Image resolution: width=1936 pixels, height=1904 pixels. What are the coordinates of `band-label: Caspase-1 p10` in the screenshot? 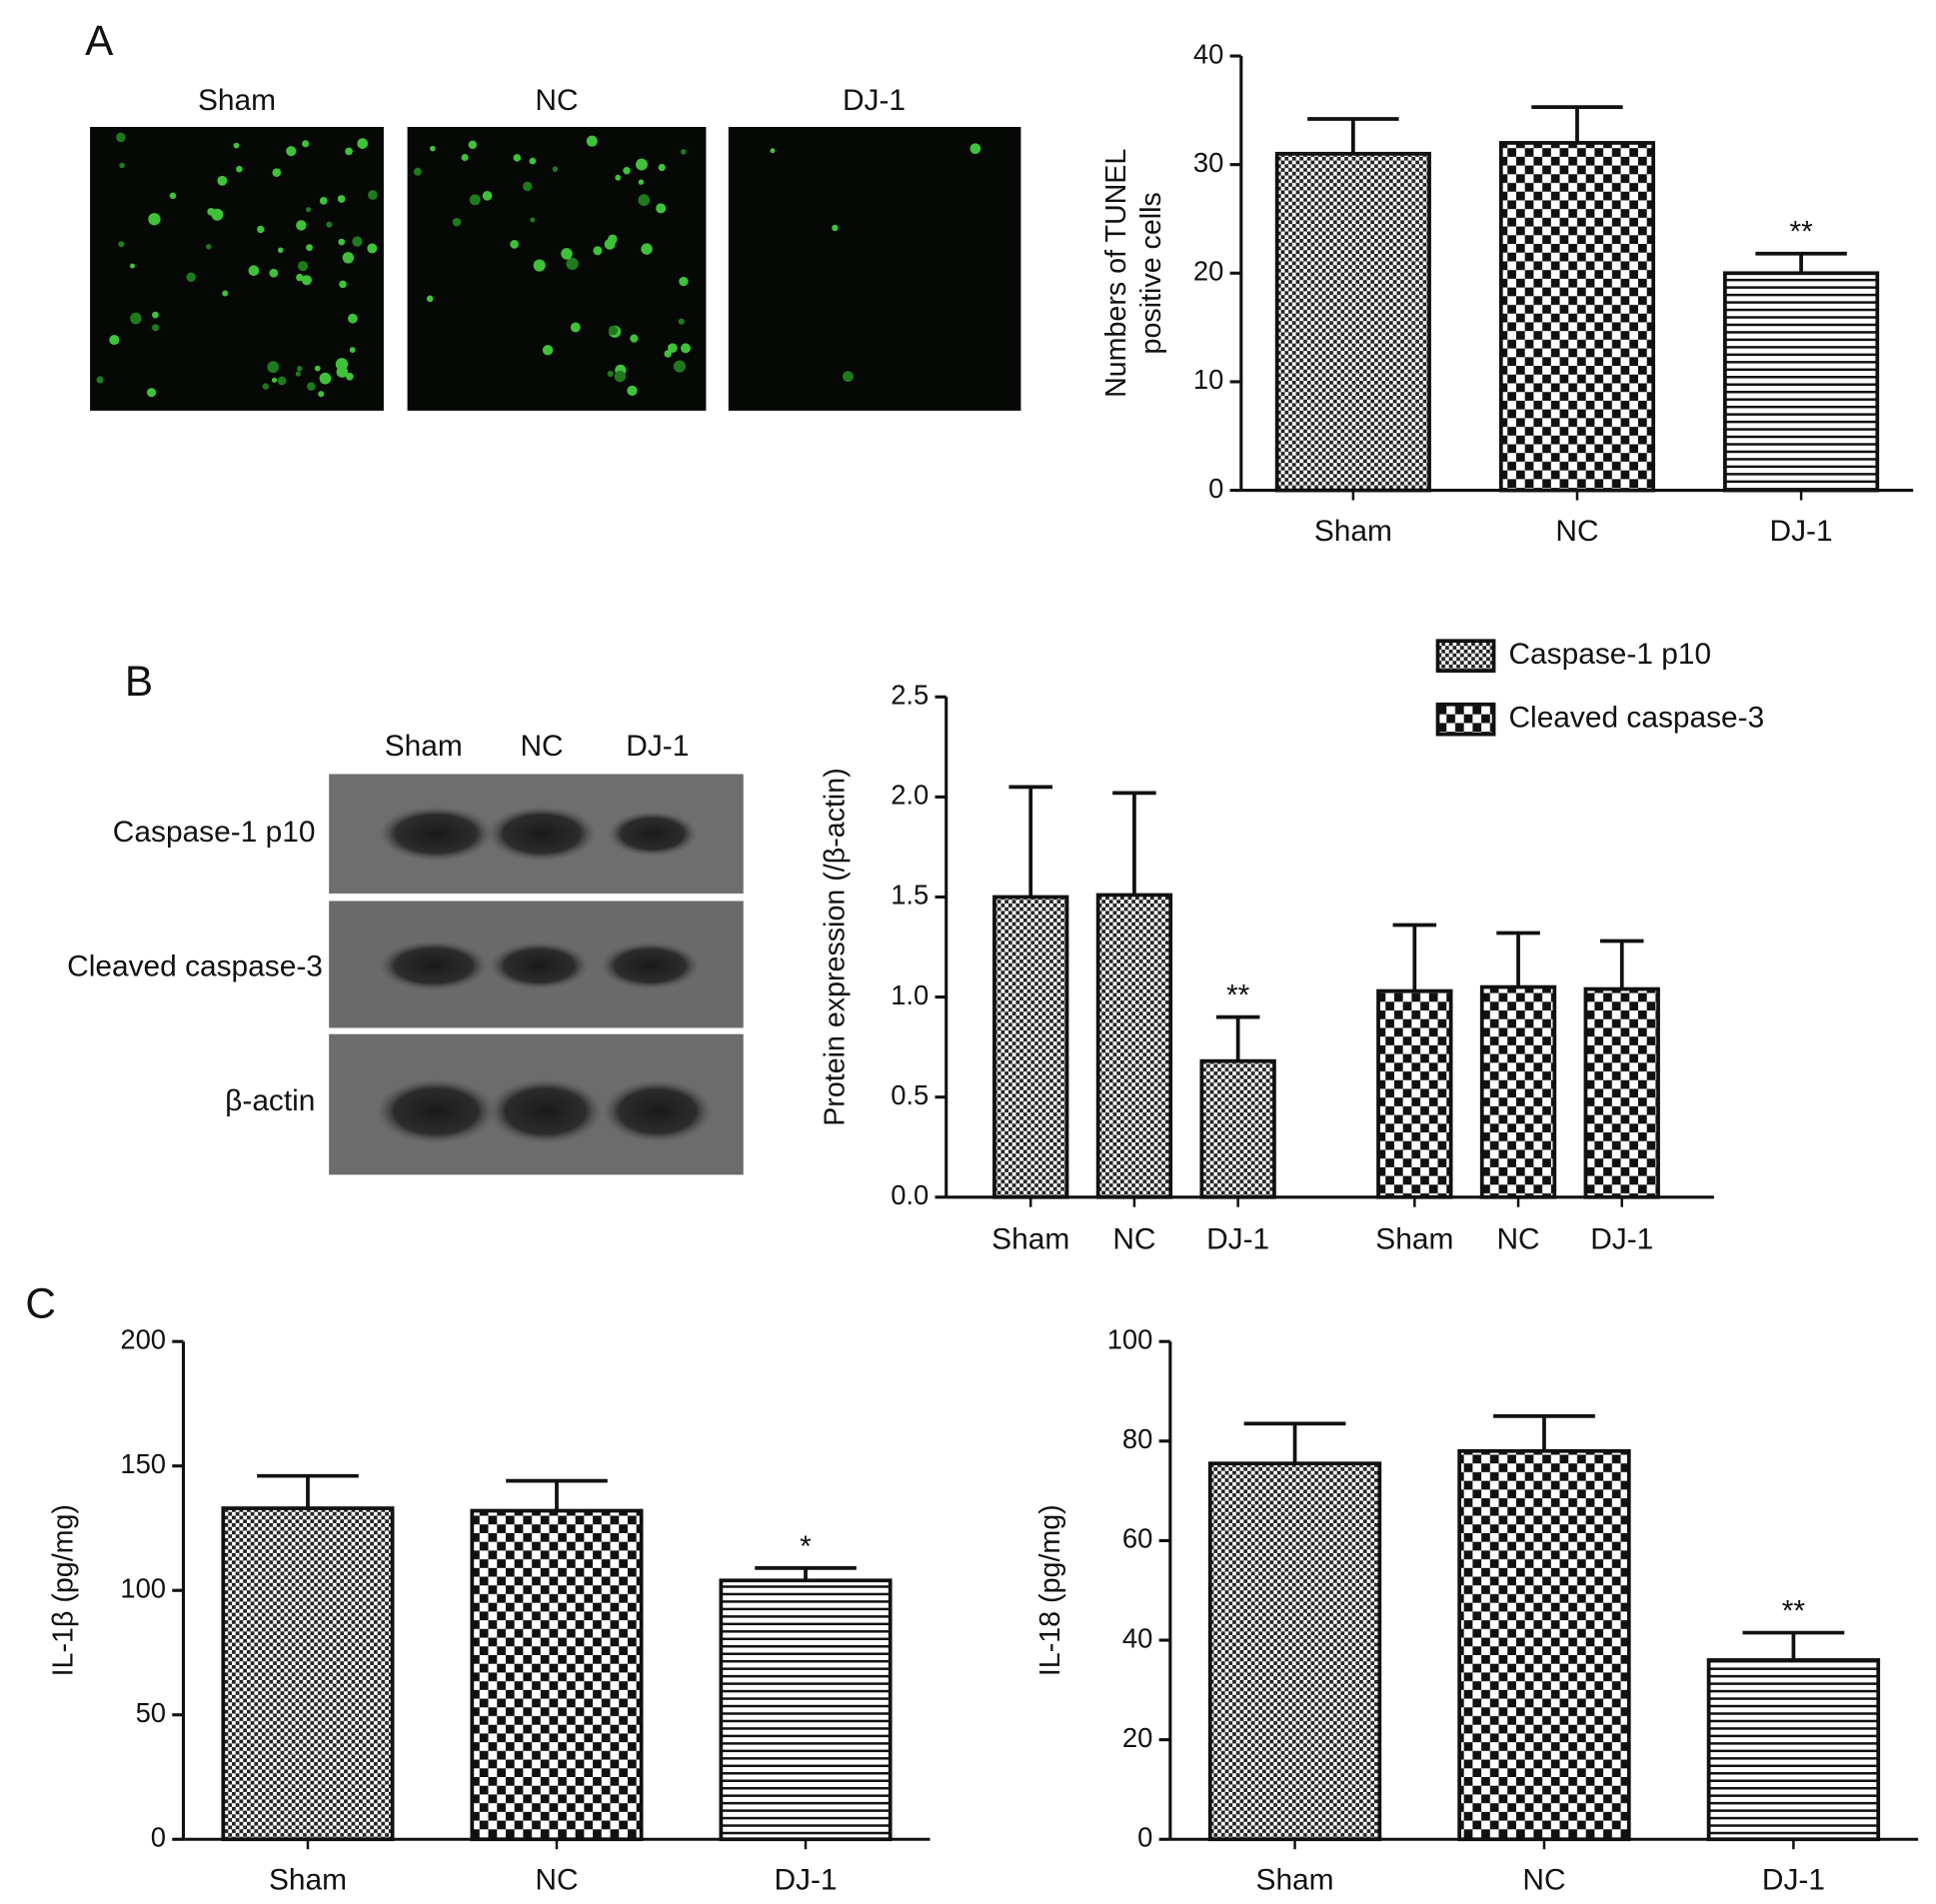 It's located at (215, 832).